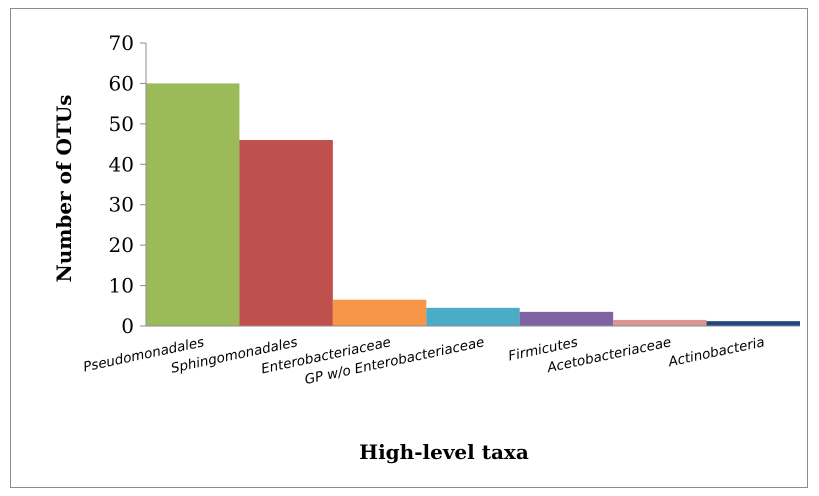 The image size is (819, 496). Describe the element at coordinates (379, 312) in the screenshot. I see `bar-enterobacteriaceae` at that location.